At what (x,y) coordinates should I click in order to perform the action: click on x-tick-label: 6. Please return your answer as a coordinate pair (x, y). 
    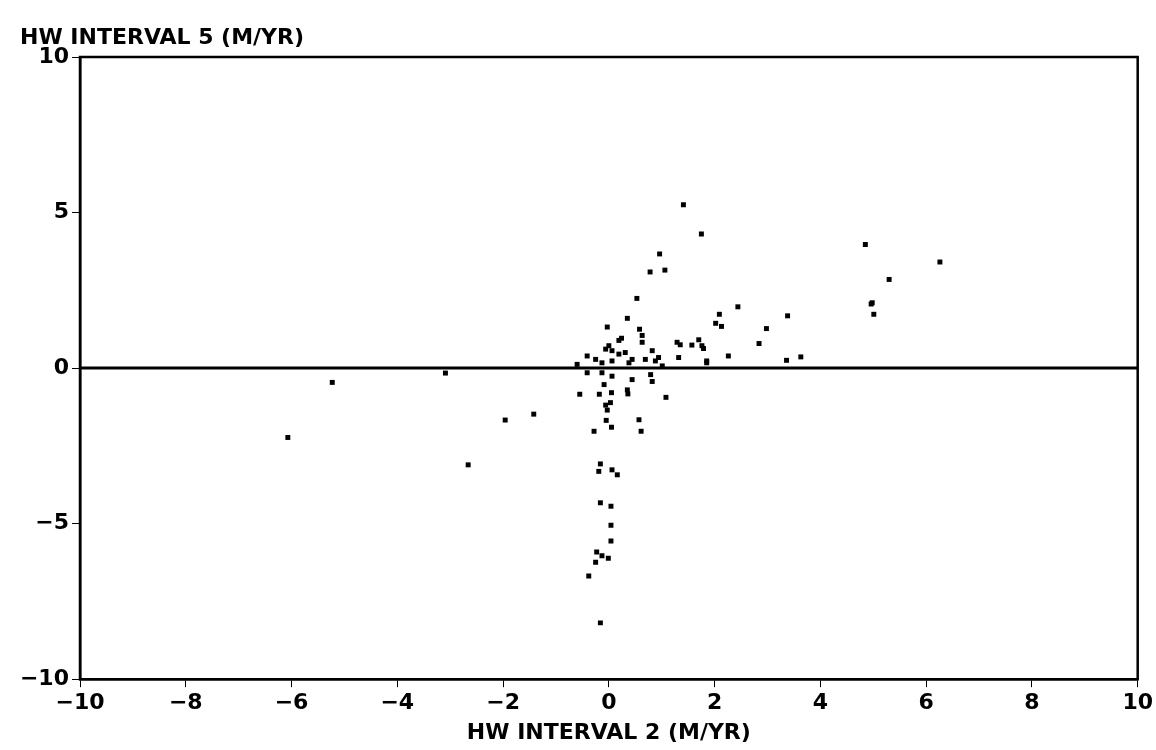
    Looking at the image, I should click on (926, 702).